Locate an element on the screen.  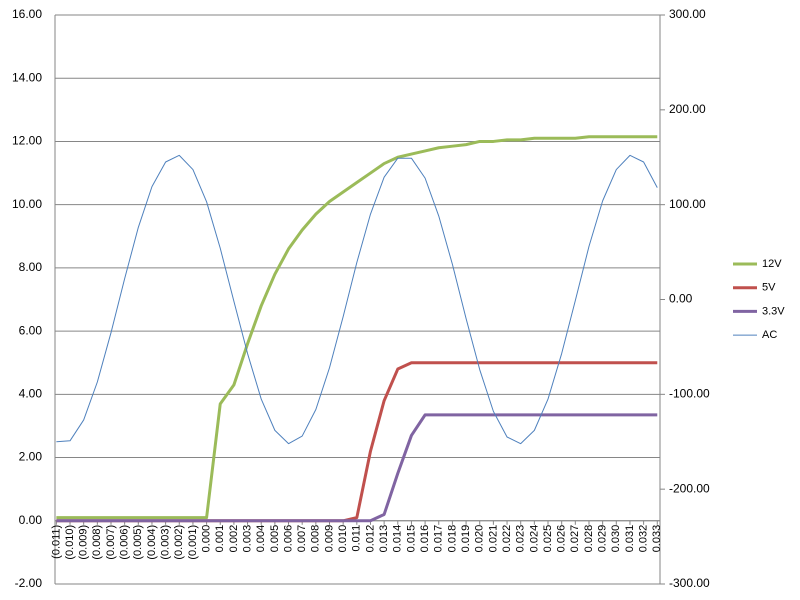
x-tick-label: (0.005) is located at coordinates (138, 542).